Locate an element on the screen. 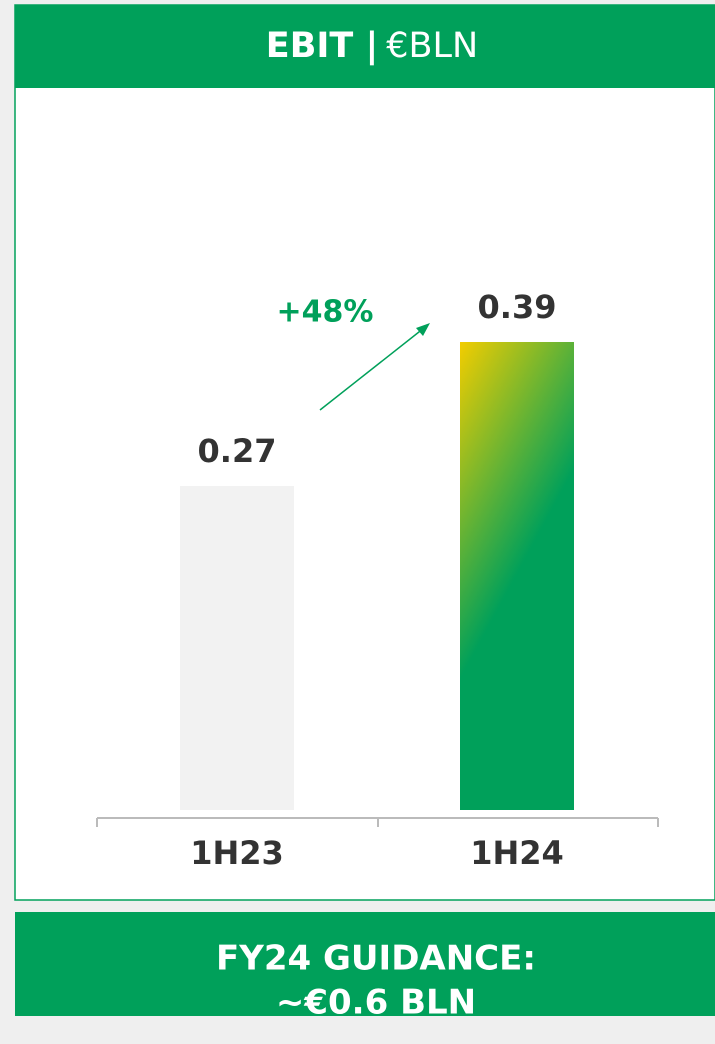  x-tick-label: 1H23 is located at coordinates (237, 853).